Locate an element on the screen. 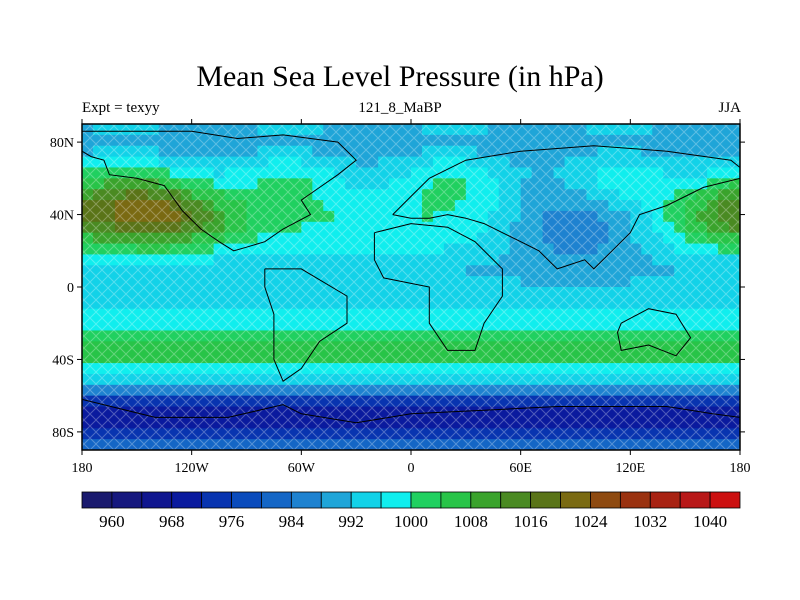 The height and width of the screenshot is (600, 800). colorbar-label: 1040 is located at coordinates (710, 521).